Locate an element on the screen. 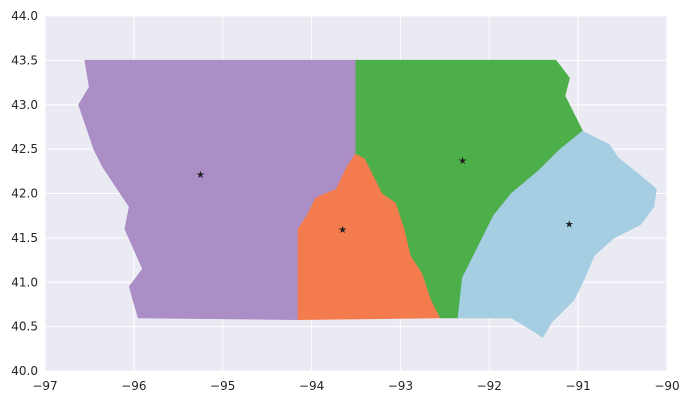 The image size is (688, 405). y-tick-label: 40.5 is located at coordinates (24, 327).